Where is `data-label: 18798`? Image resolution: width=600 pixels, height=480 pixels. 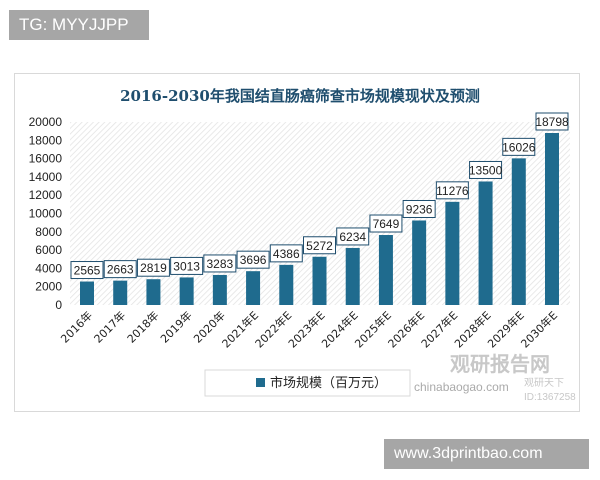 data-label: 18798 is located at coordinates (552, 122).